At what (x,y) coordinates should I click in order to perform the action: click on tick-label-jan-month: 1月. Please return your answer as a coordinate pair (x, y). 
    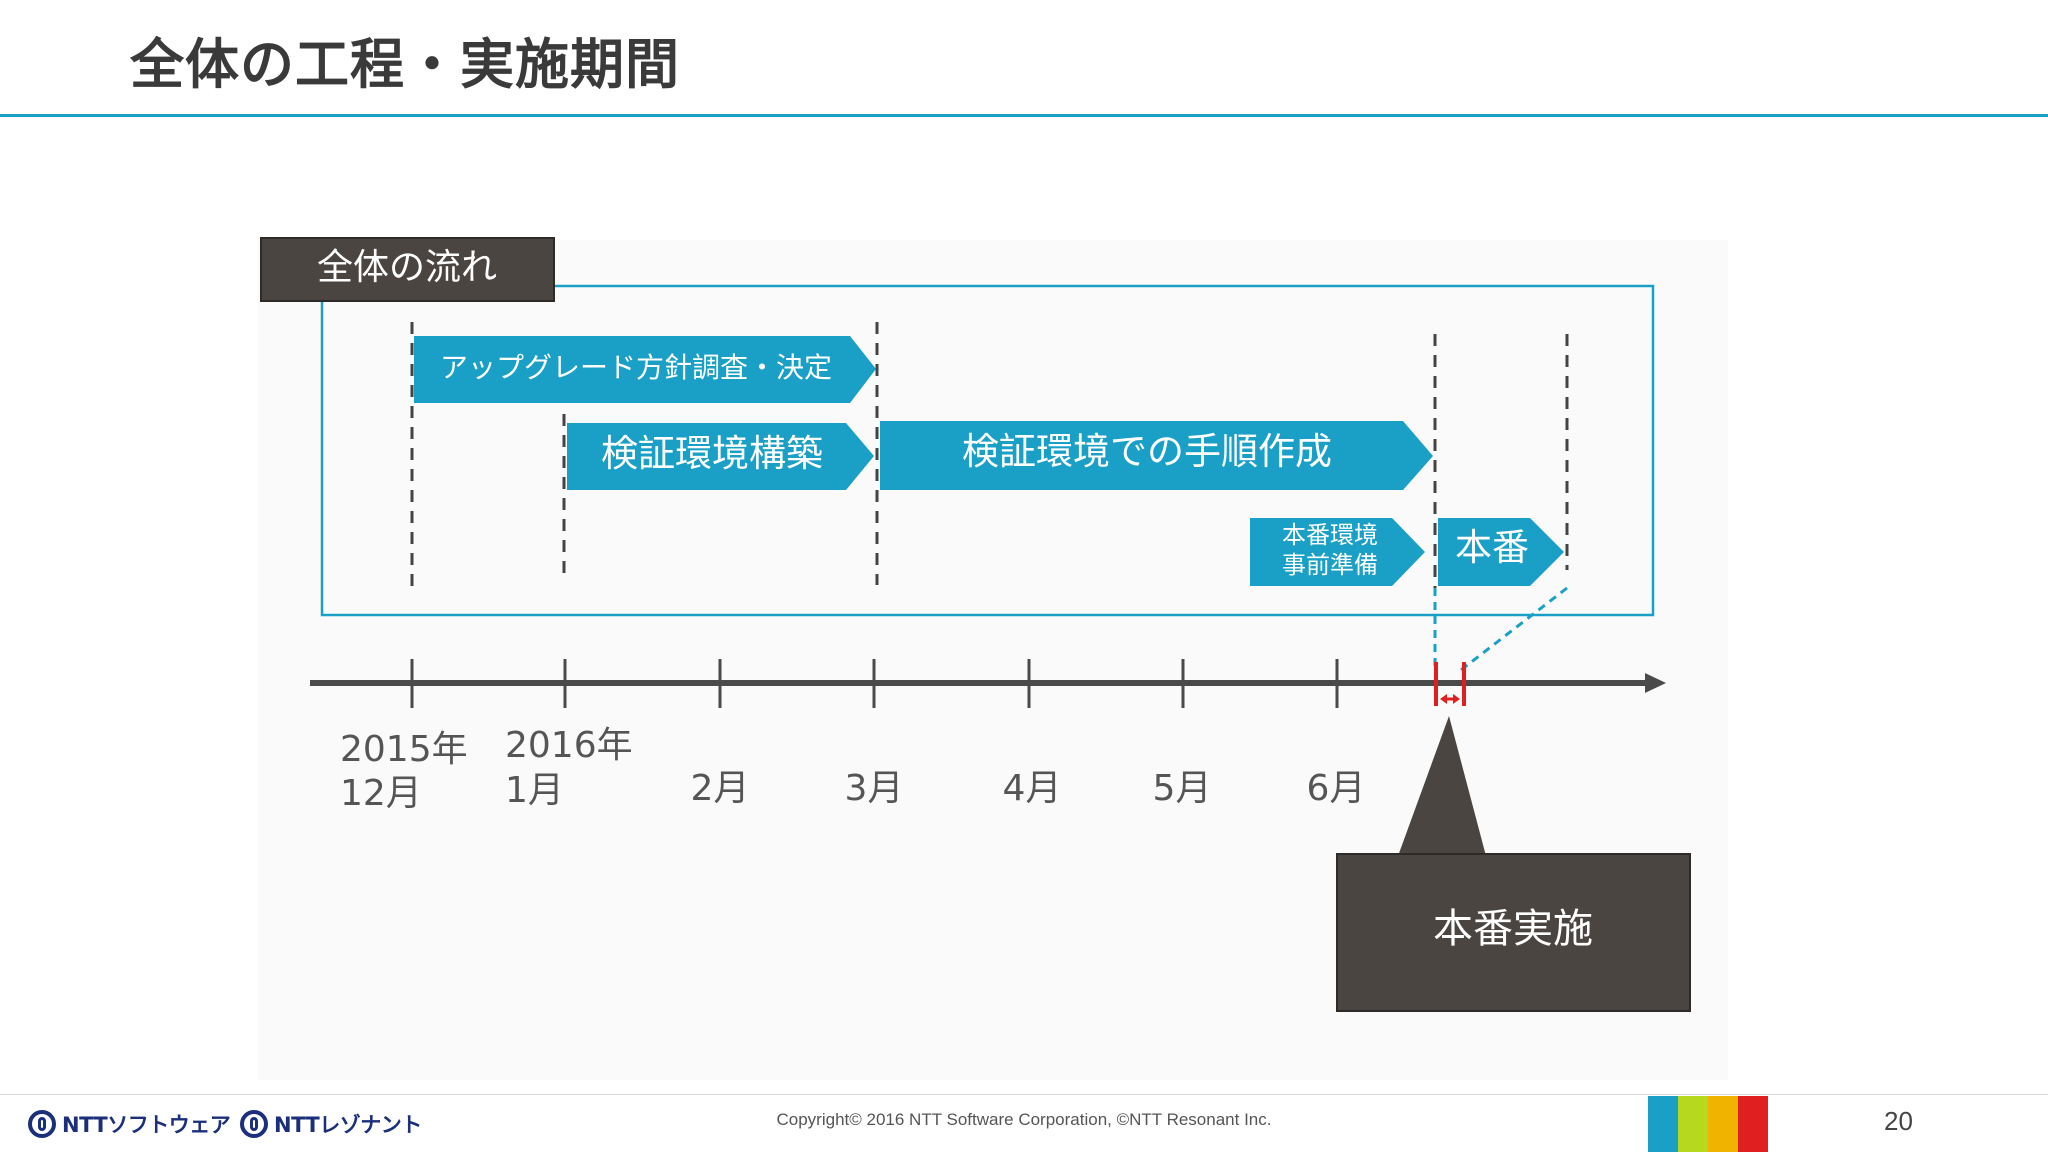
    Looking at the image, I should click on (534, 790).